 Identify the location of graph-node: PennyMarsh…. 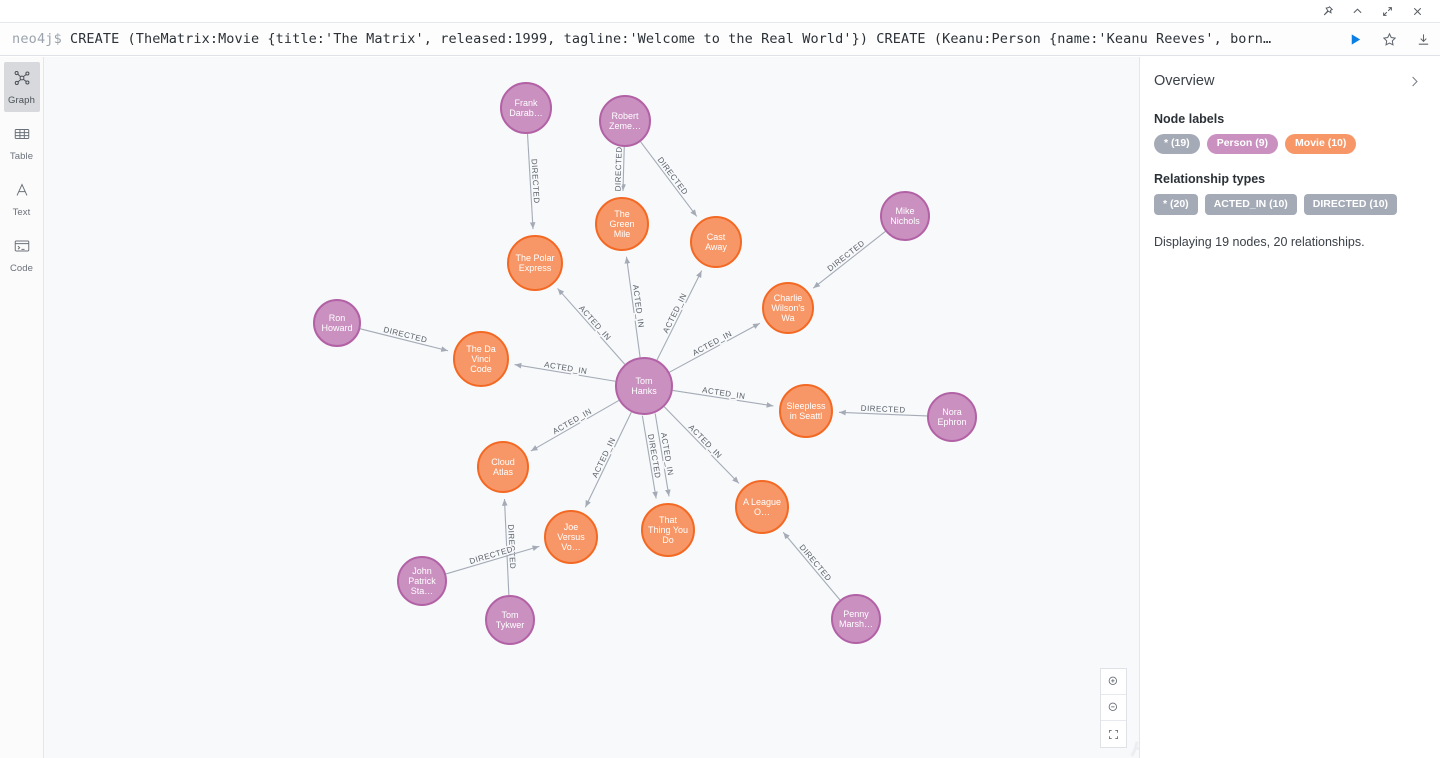
(856, 619).